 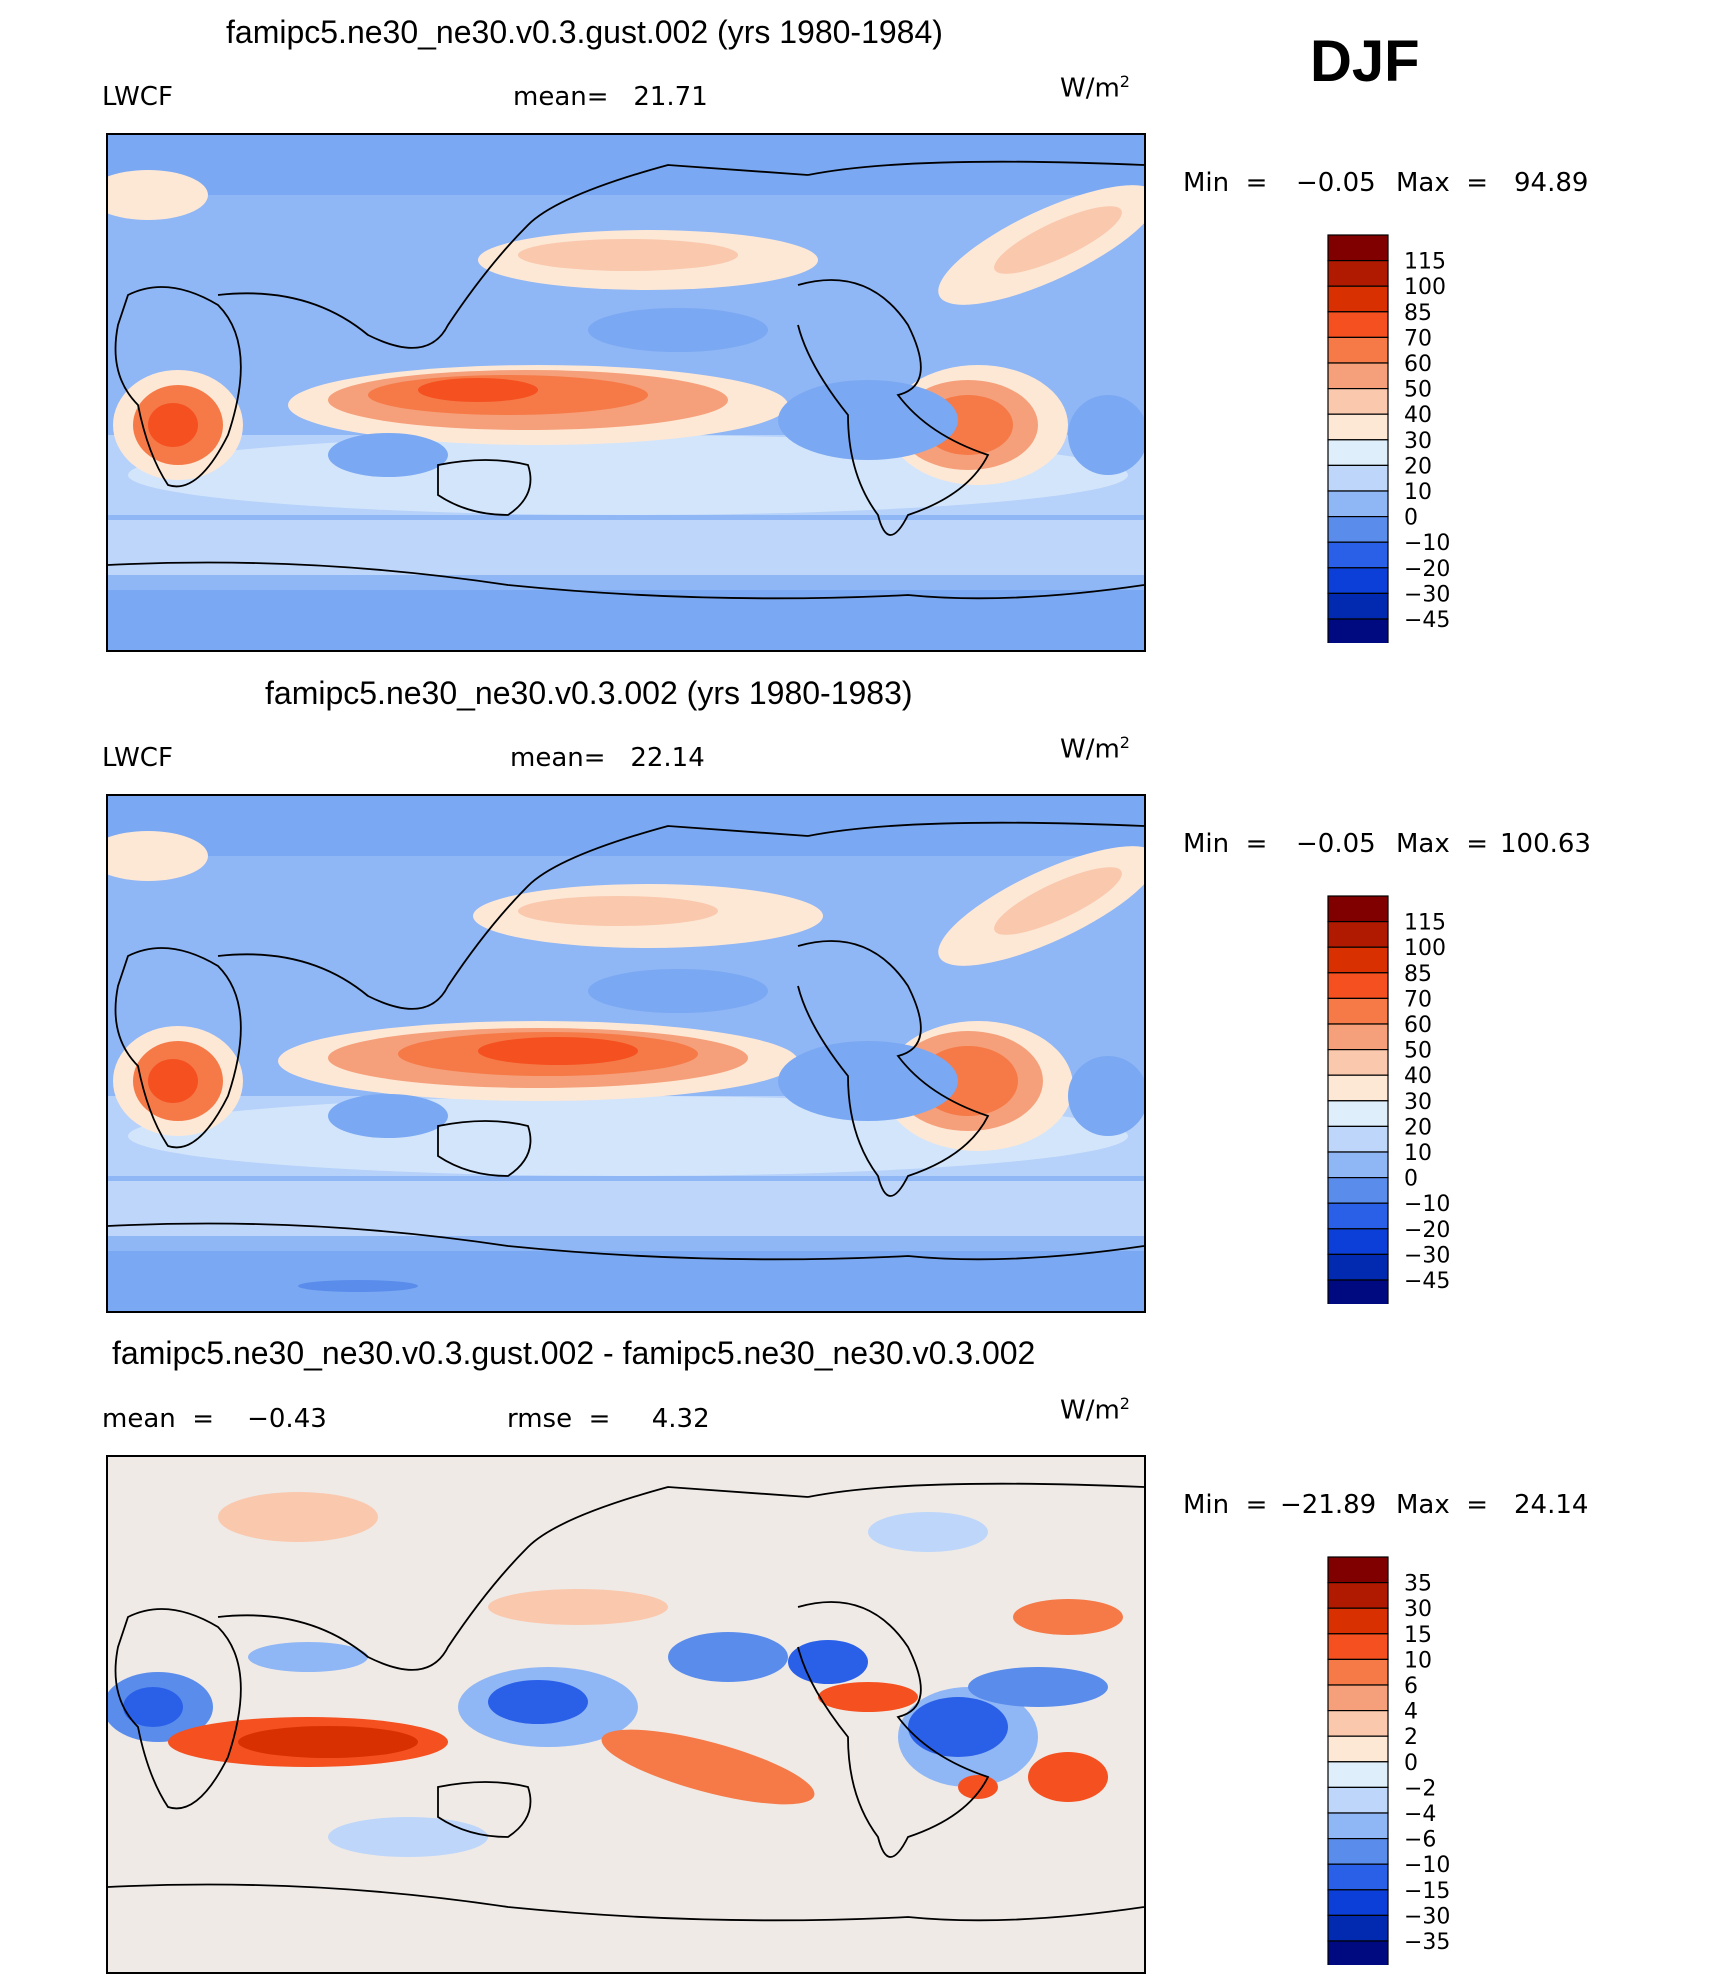 What do you see at coordinates (1545, 844) in the screenshot?
I see `panel2-max-value: 100.63` at bounding box center [1545, 844].